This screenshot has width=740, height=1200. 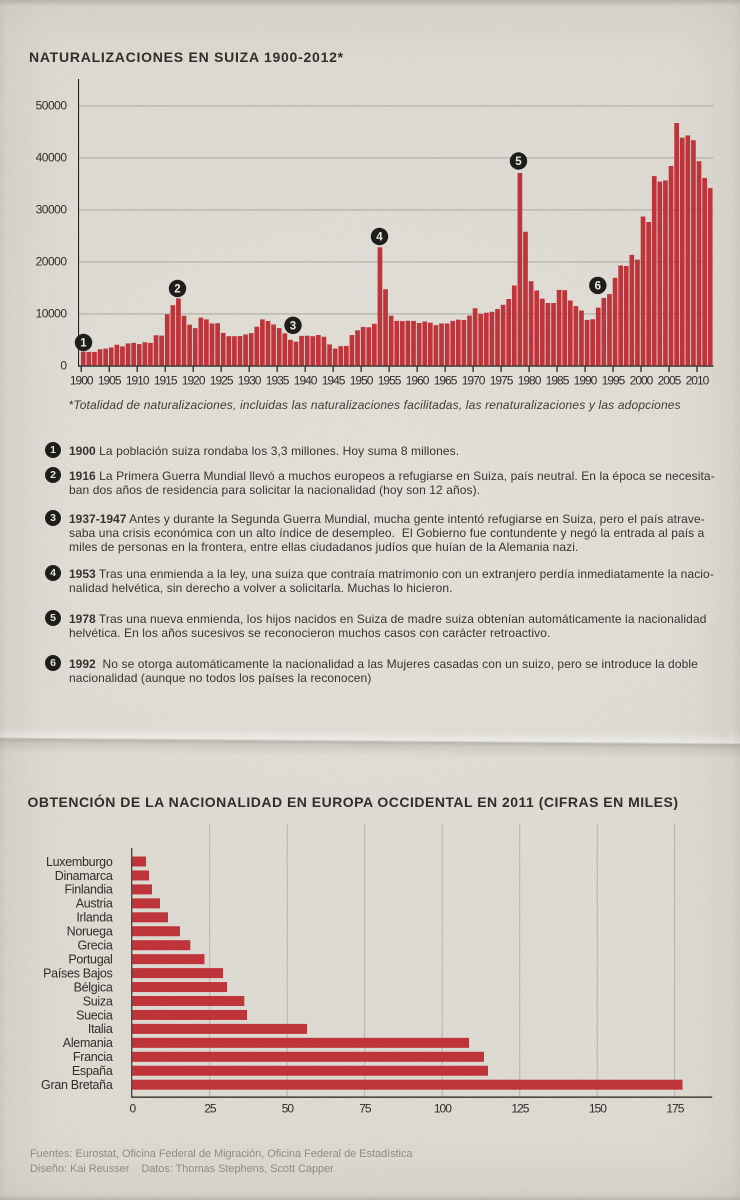 I want to click on svg-text: 2005, so click(x=670, y=380).